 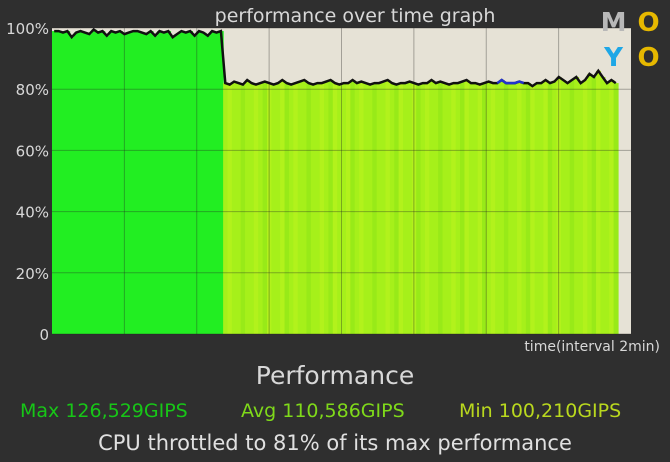 I want to click on max-stat: Max 126,529GIPS, so click(x=104, y=411).